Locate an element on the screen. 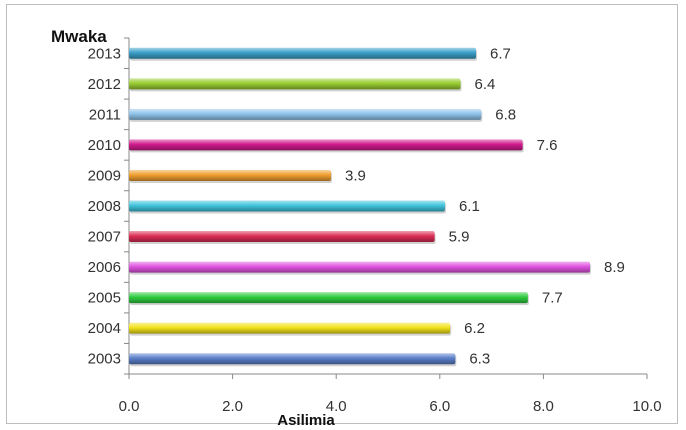  bar-2009 is located at coordinates (230, 175).